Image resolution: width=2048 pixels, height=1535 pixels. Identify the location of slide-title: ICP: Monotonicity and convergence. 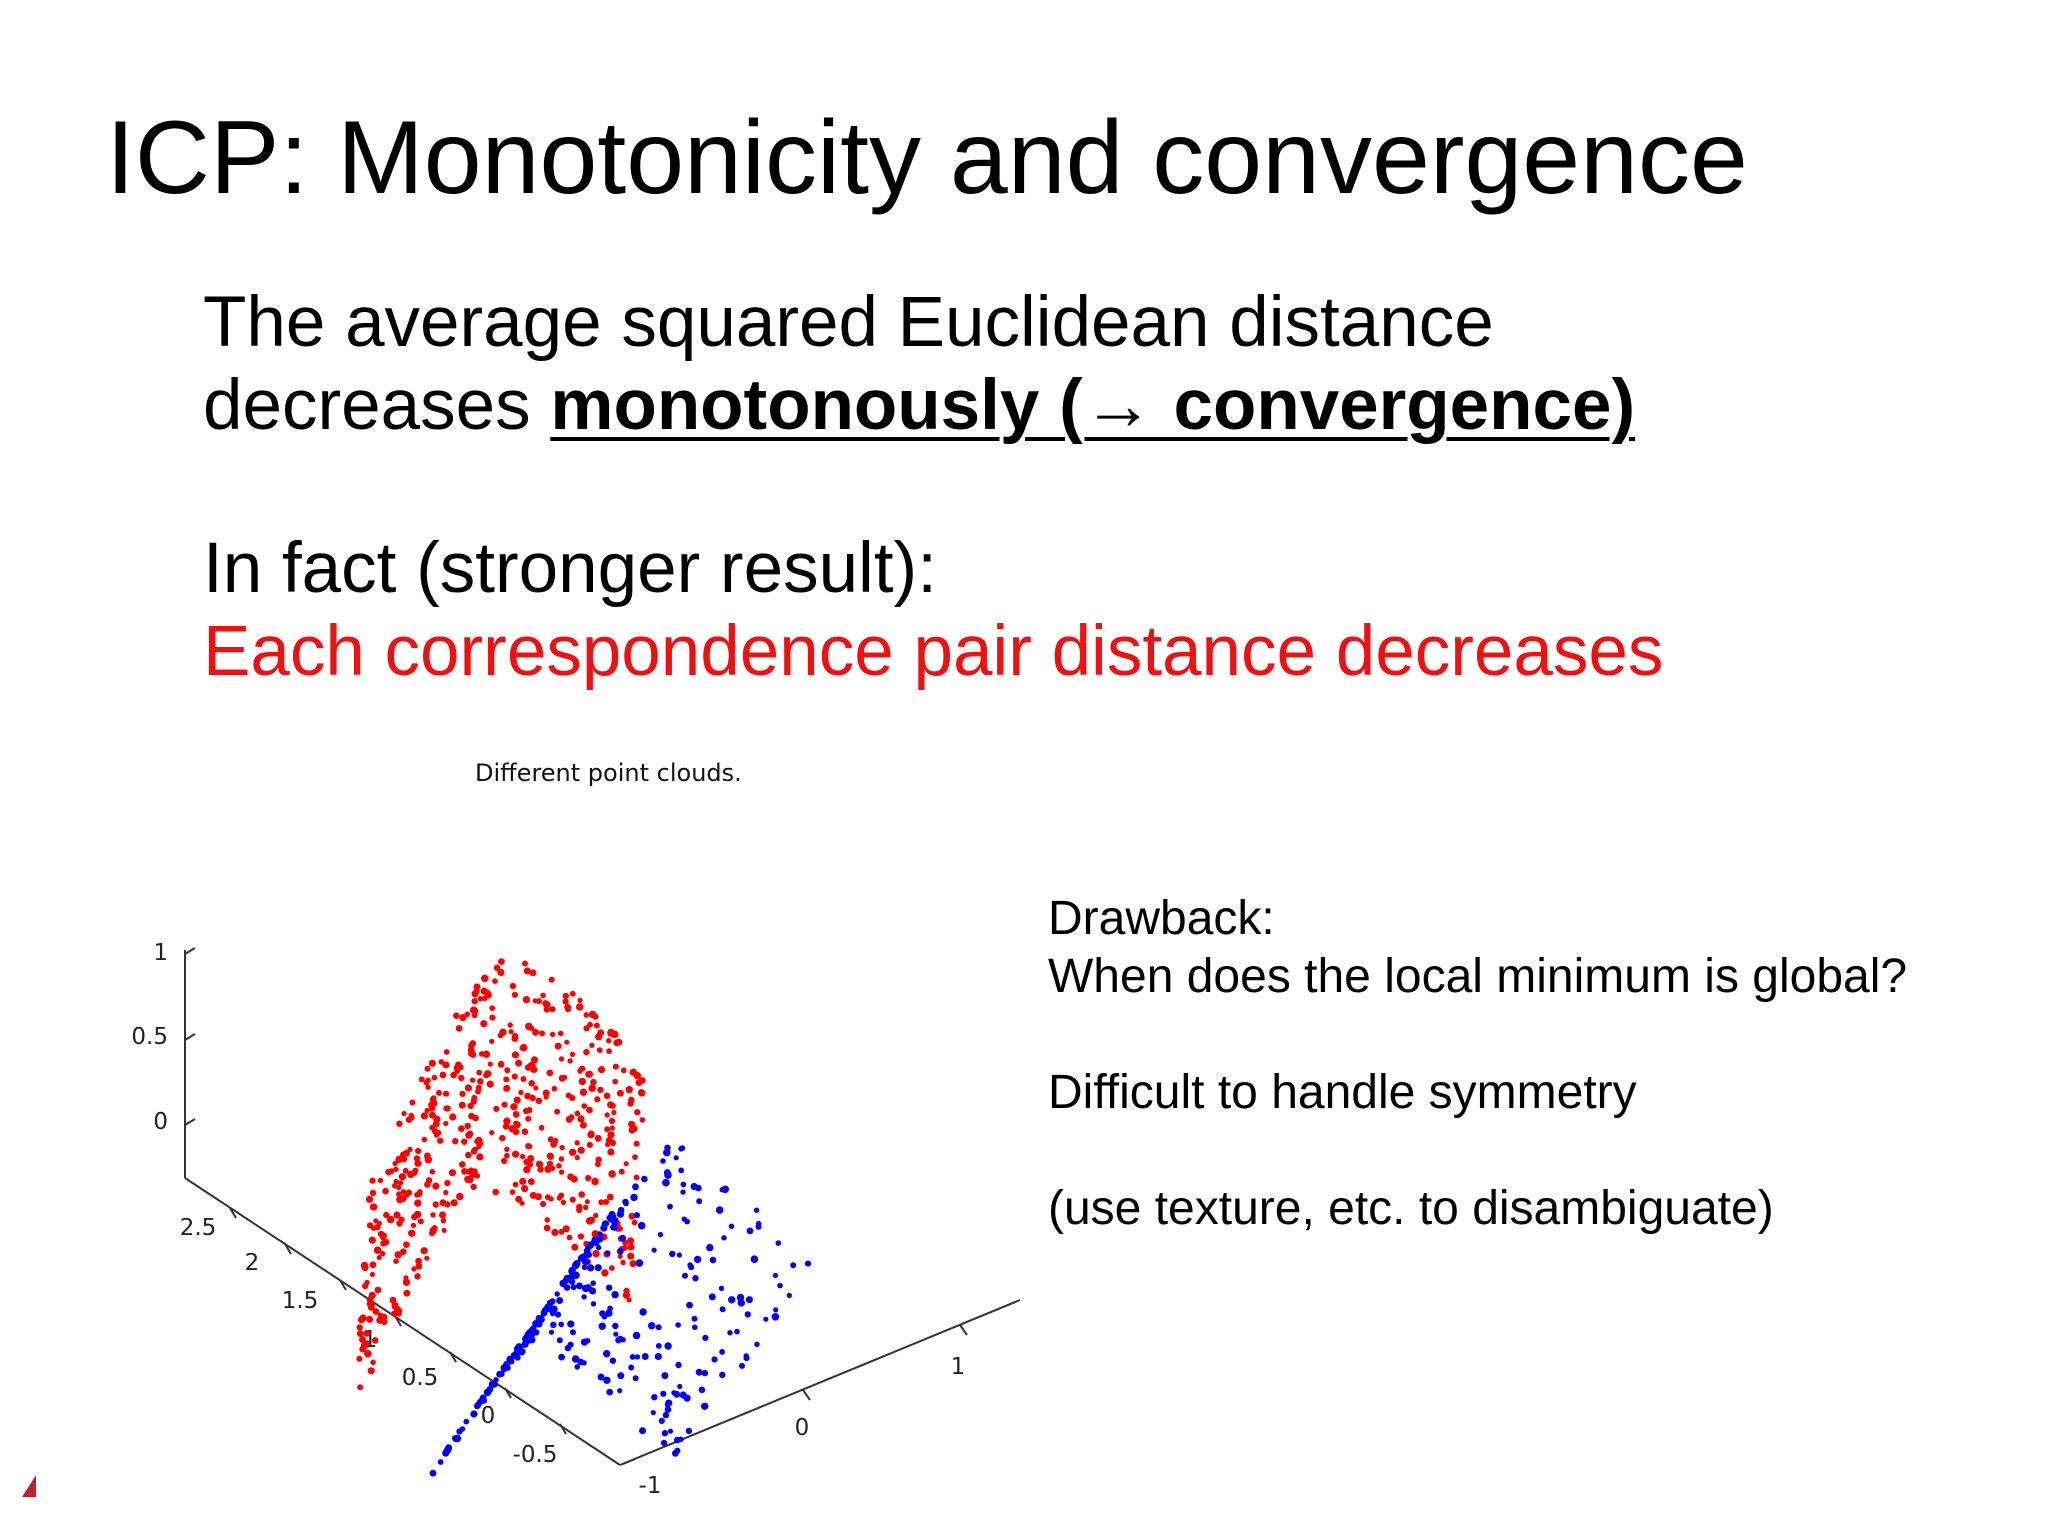
(927, 158).